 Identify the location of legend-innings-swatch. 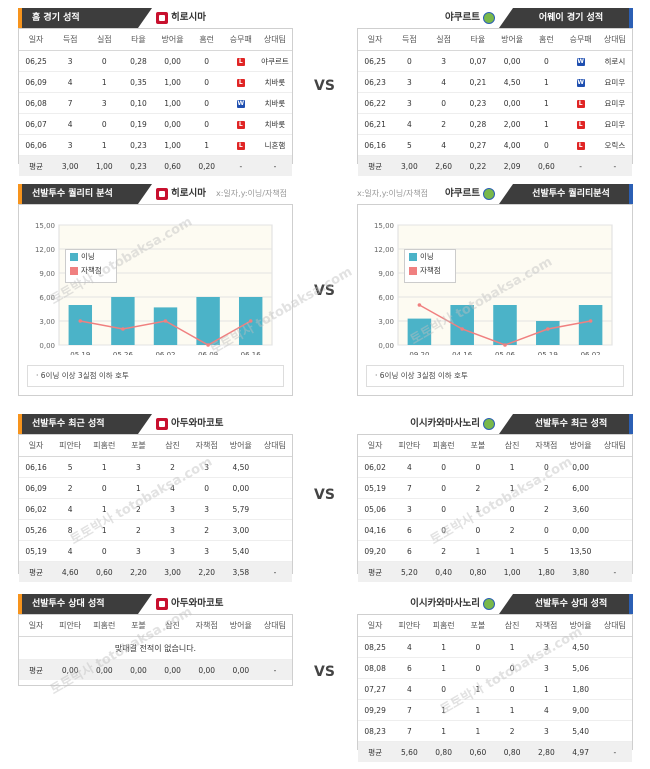
(74, 257).